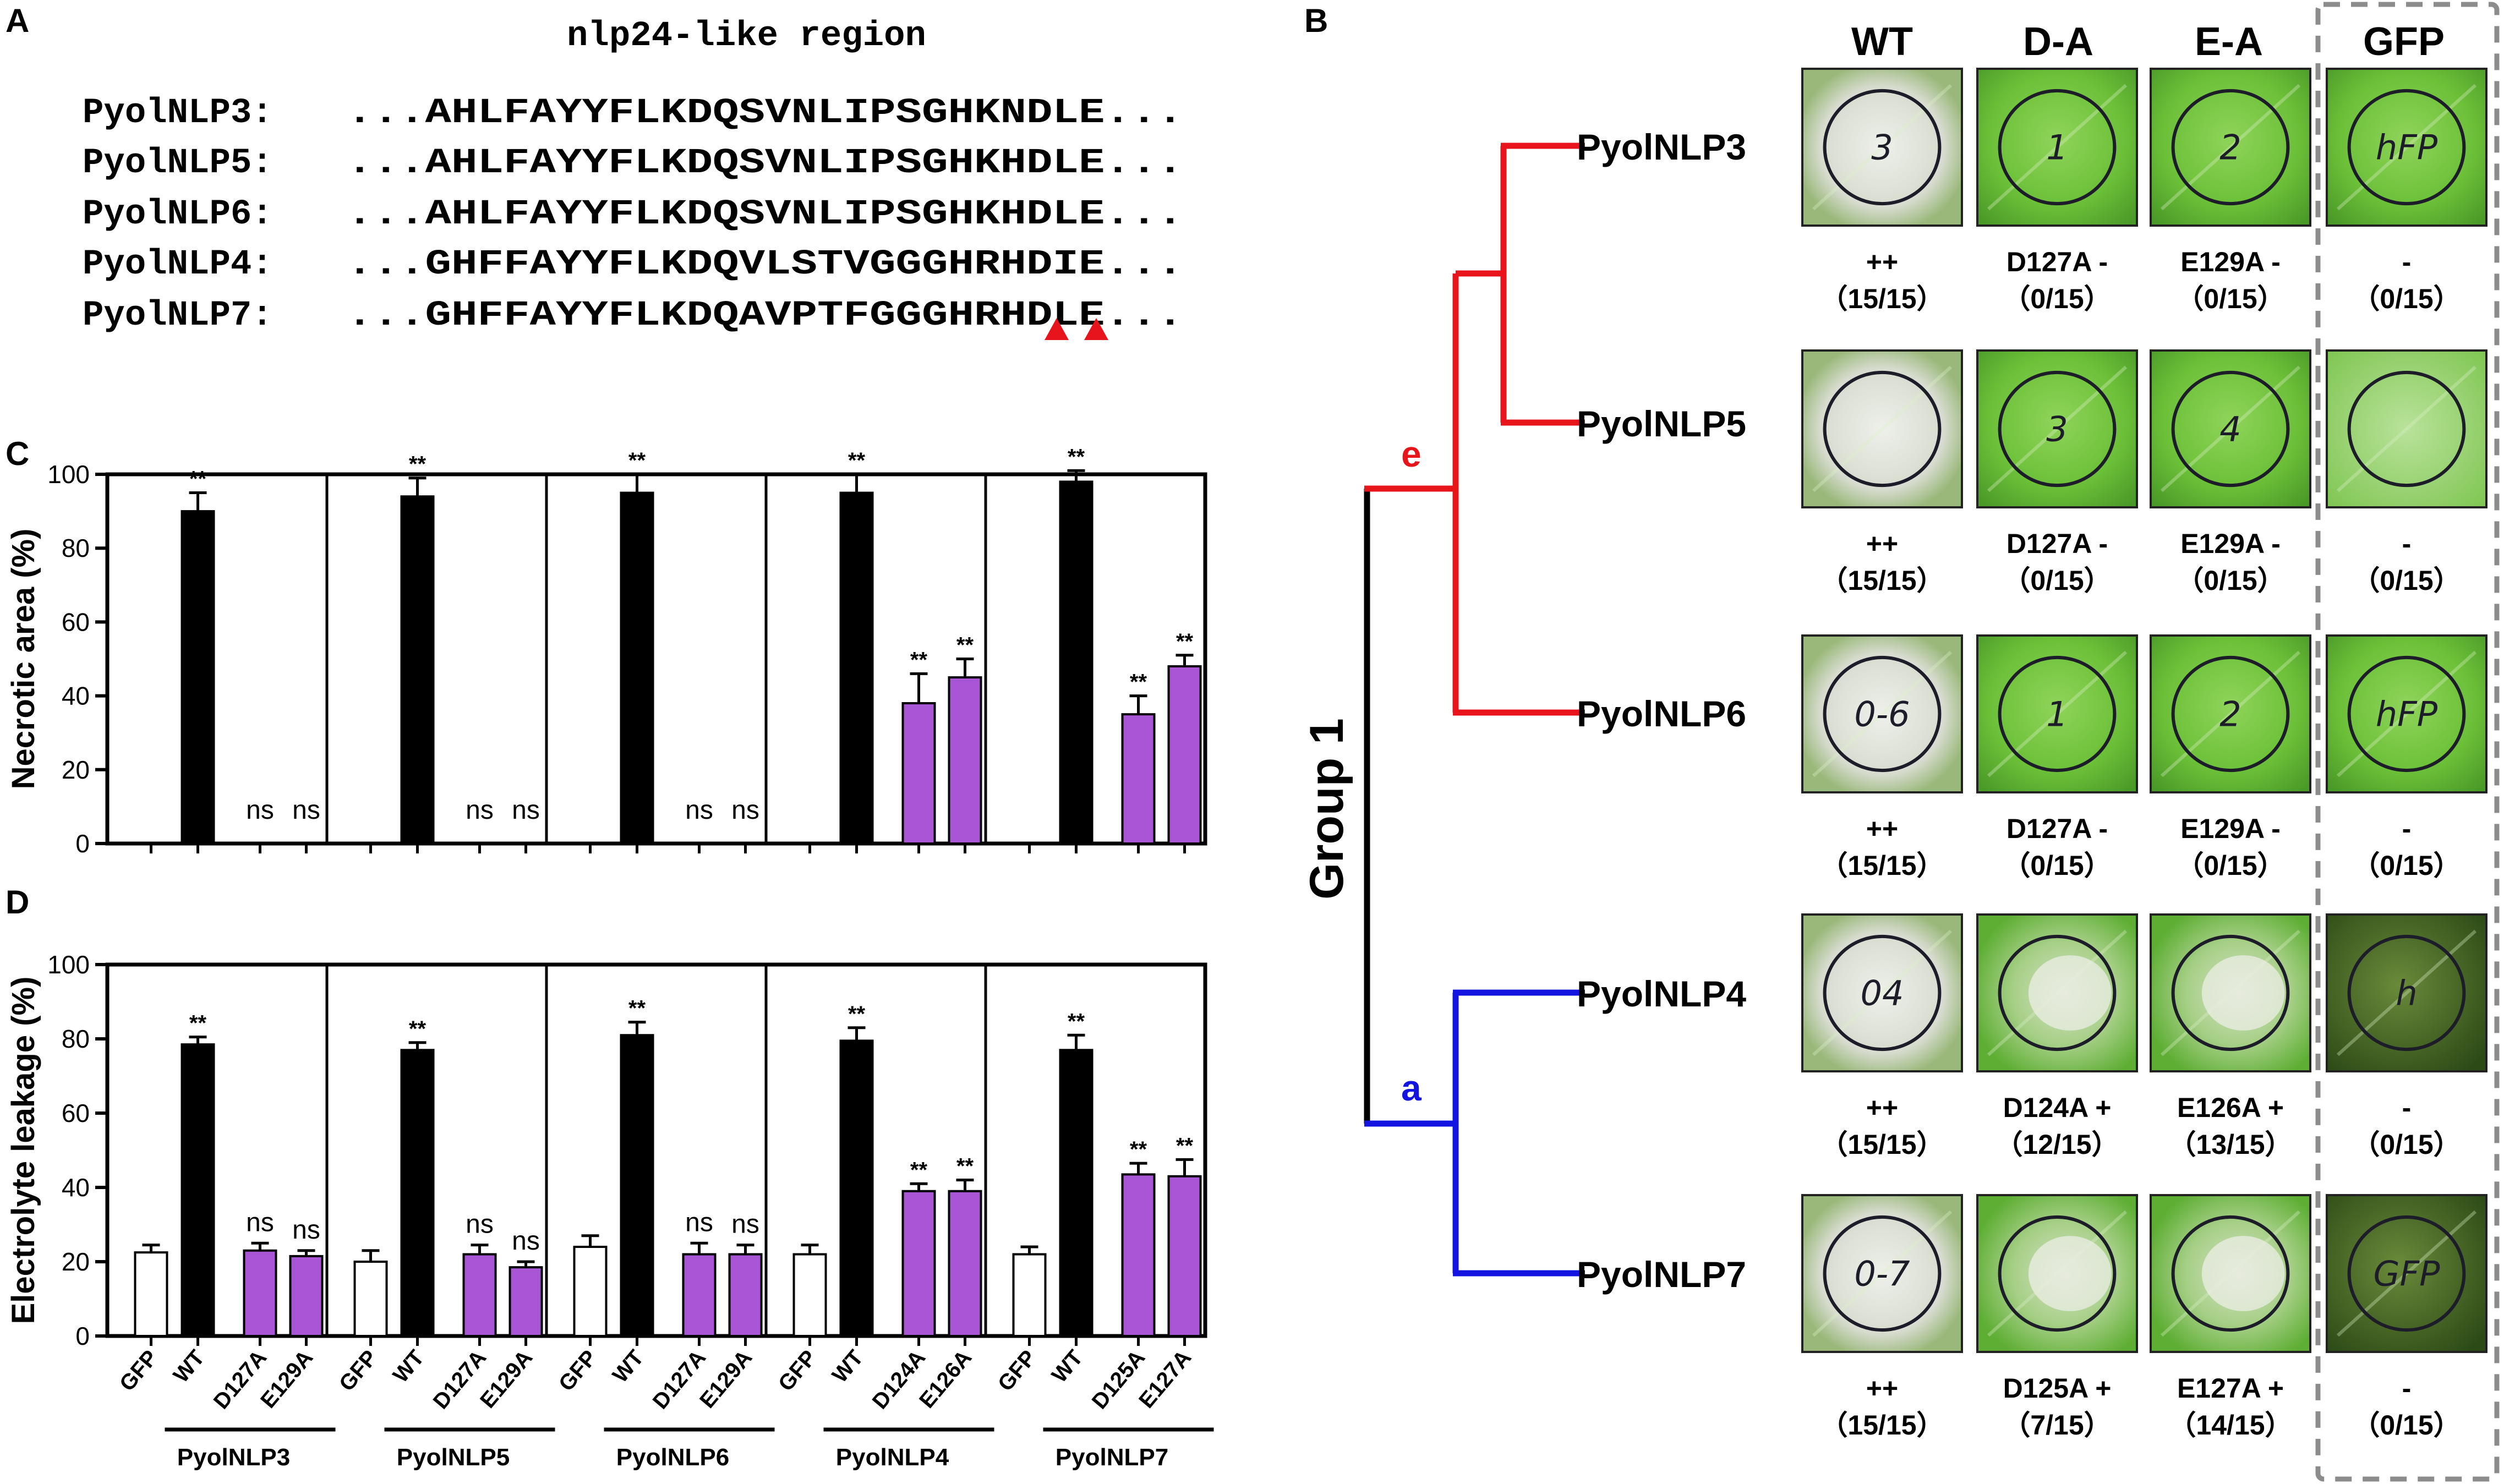 Image resolution: width=2504 pixels, height=1484 pixels. What do you see at coordinates (672, 1457) in the screenshot?
I see `group-label: PyolNLP6` at bounding box center [672, 1457].